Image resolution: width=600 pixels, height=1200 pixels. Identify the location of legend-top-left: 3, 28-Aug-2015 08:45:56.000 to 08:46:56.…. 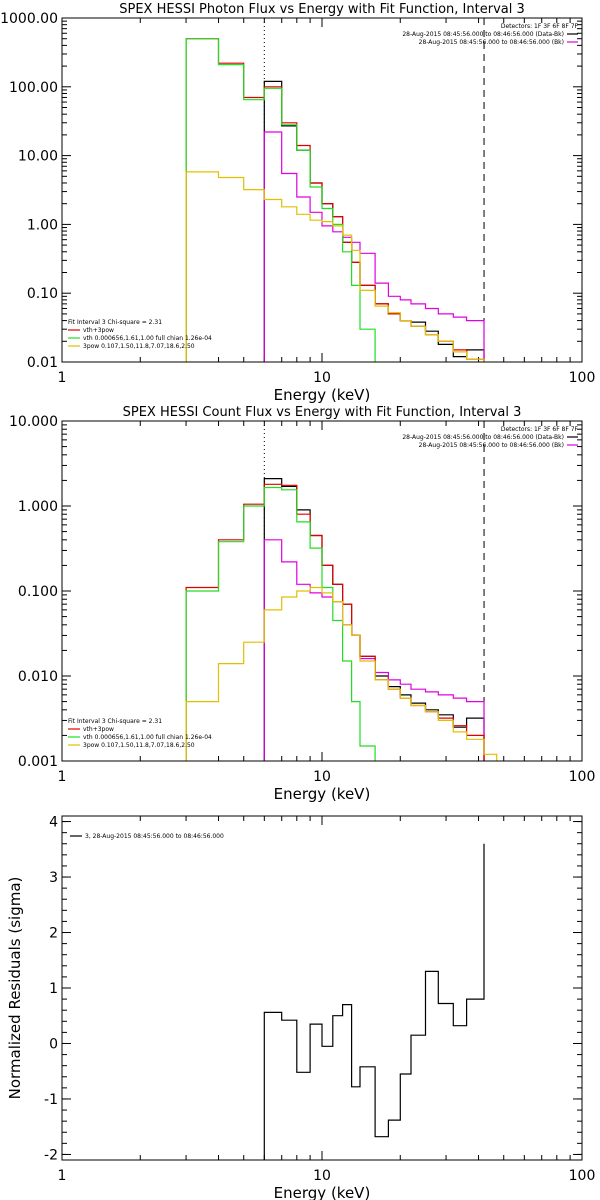
(147, 836).